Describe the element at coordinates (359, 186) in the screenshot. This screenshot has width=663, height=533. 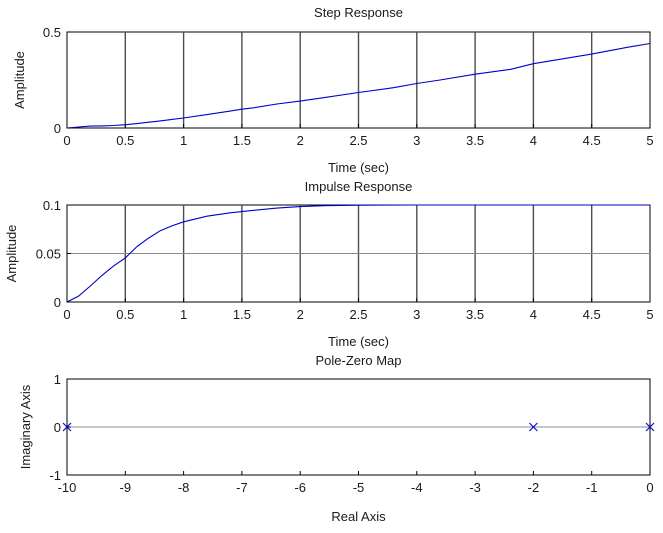
I see `chart-title: Impulse Response` at that location.